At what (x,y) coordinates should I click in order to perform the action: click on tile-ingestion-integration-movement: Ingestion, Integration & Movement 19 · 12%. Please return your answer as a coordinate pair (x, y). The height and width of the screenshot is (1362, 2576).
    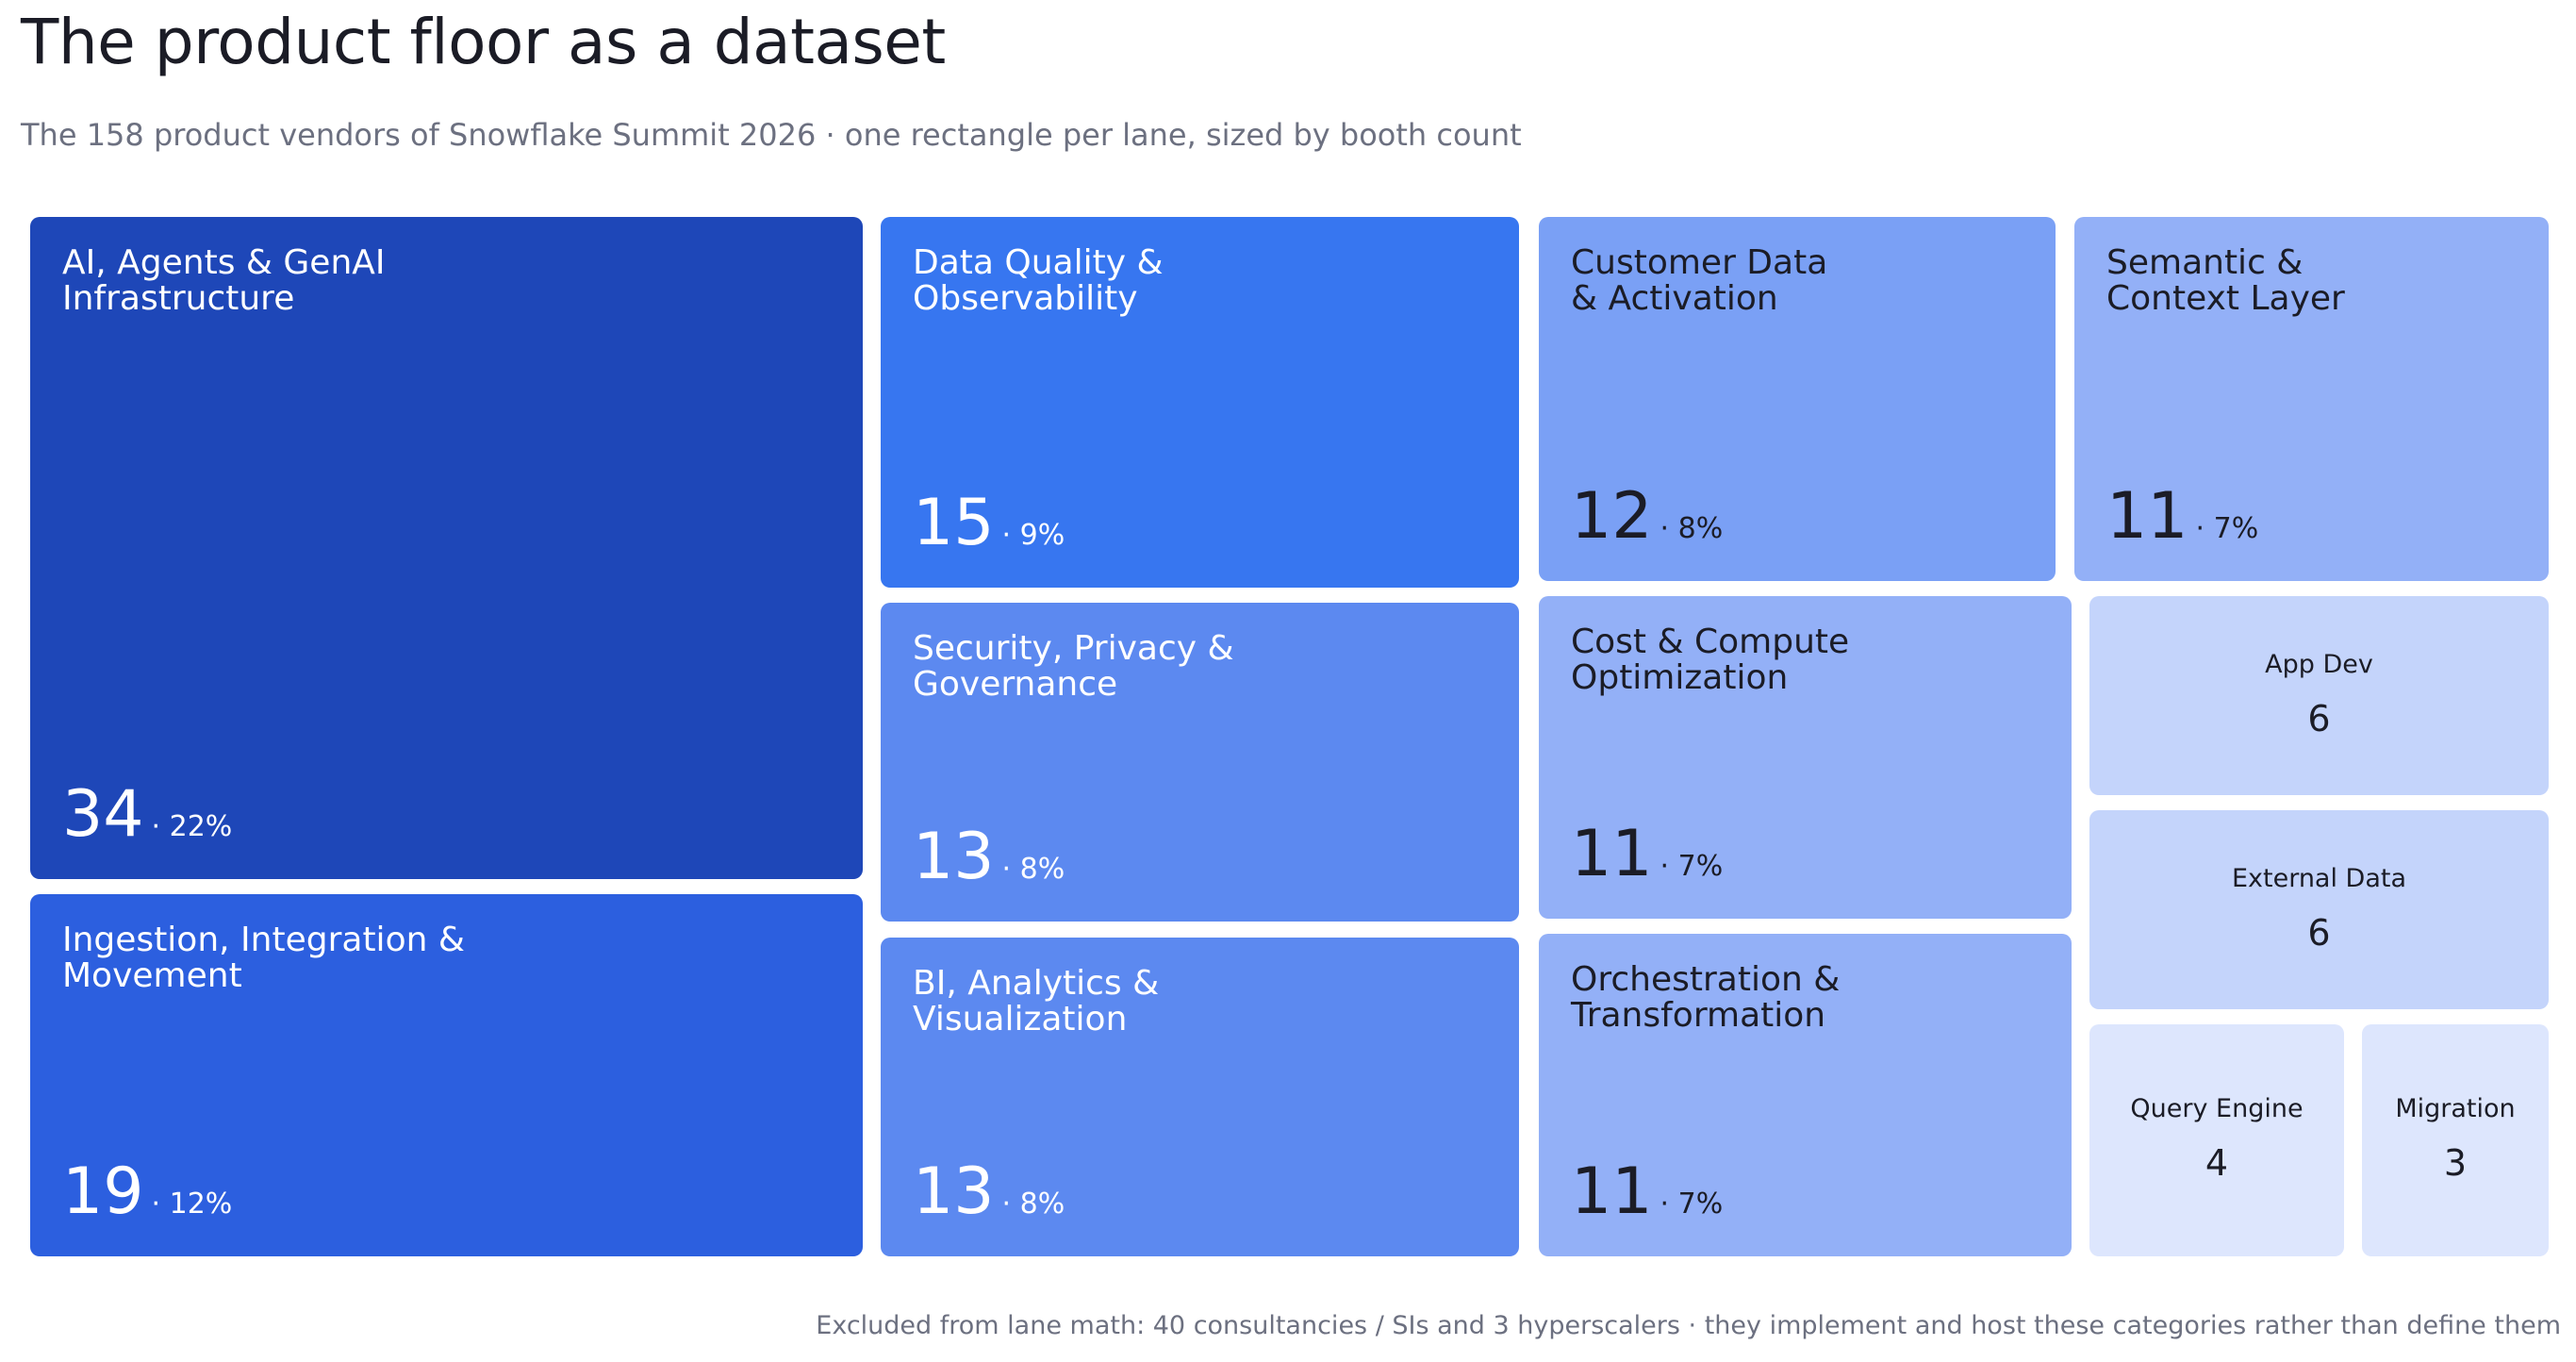
    Looking at the image, I should click on (446, 1075).